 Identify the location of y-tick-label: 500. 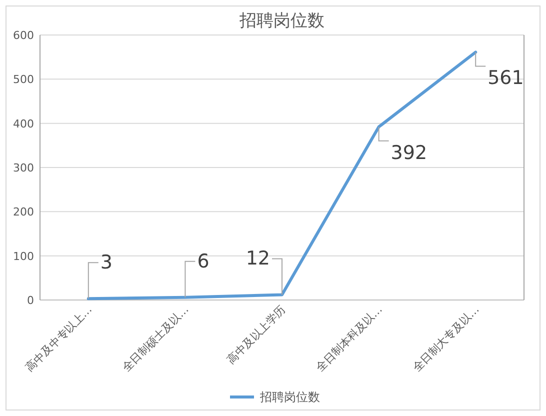
(23, 79).